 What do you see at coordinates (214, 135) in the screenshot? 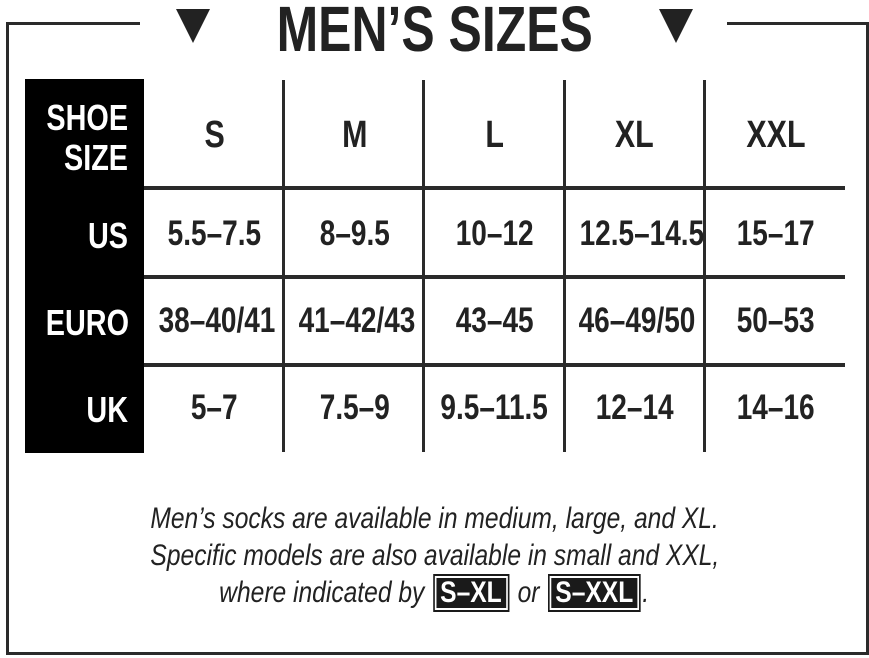
I see `column-header: S` at bounding box center [214, 135].